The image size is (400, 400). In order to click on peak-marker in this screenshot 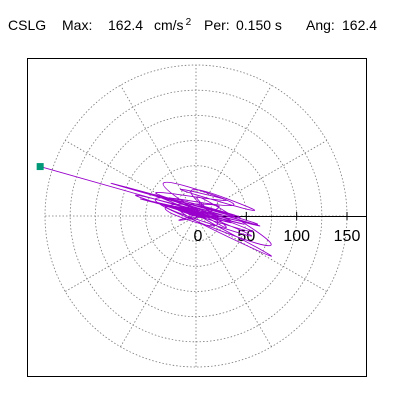, I will do `click(40, 167)`.